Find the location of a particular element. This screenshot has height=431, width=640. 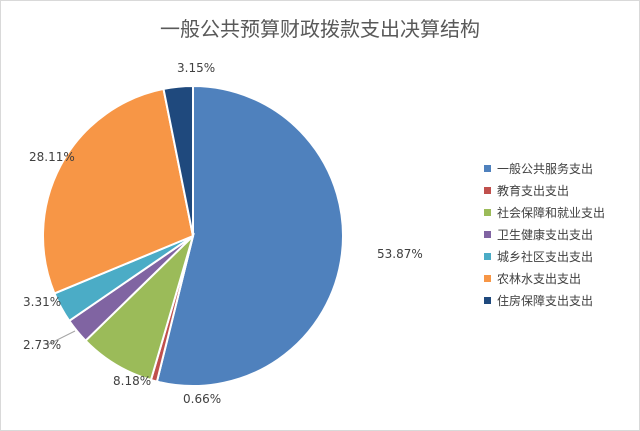

legend-label: 社会保障和就业支出 is located at coordinates (551, 212).